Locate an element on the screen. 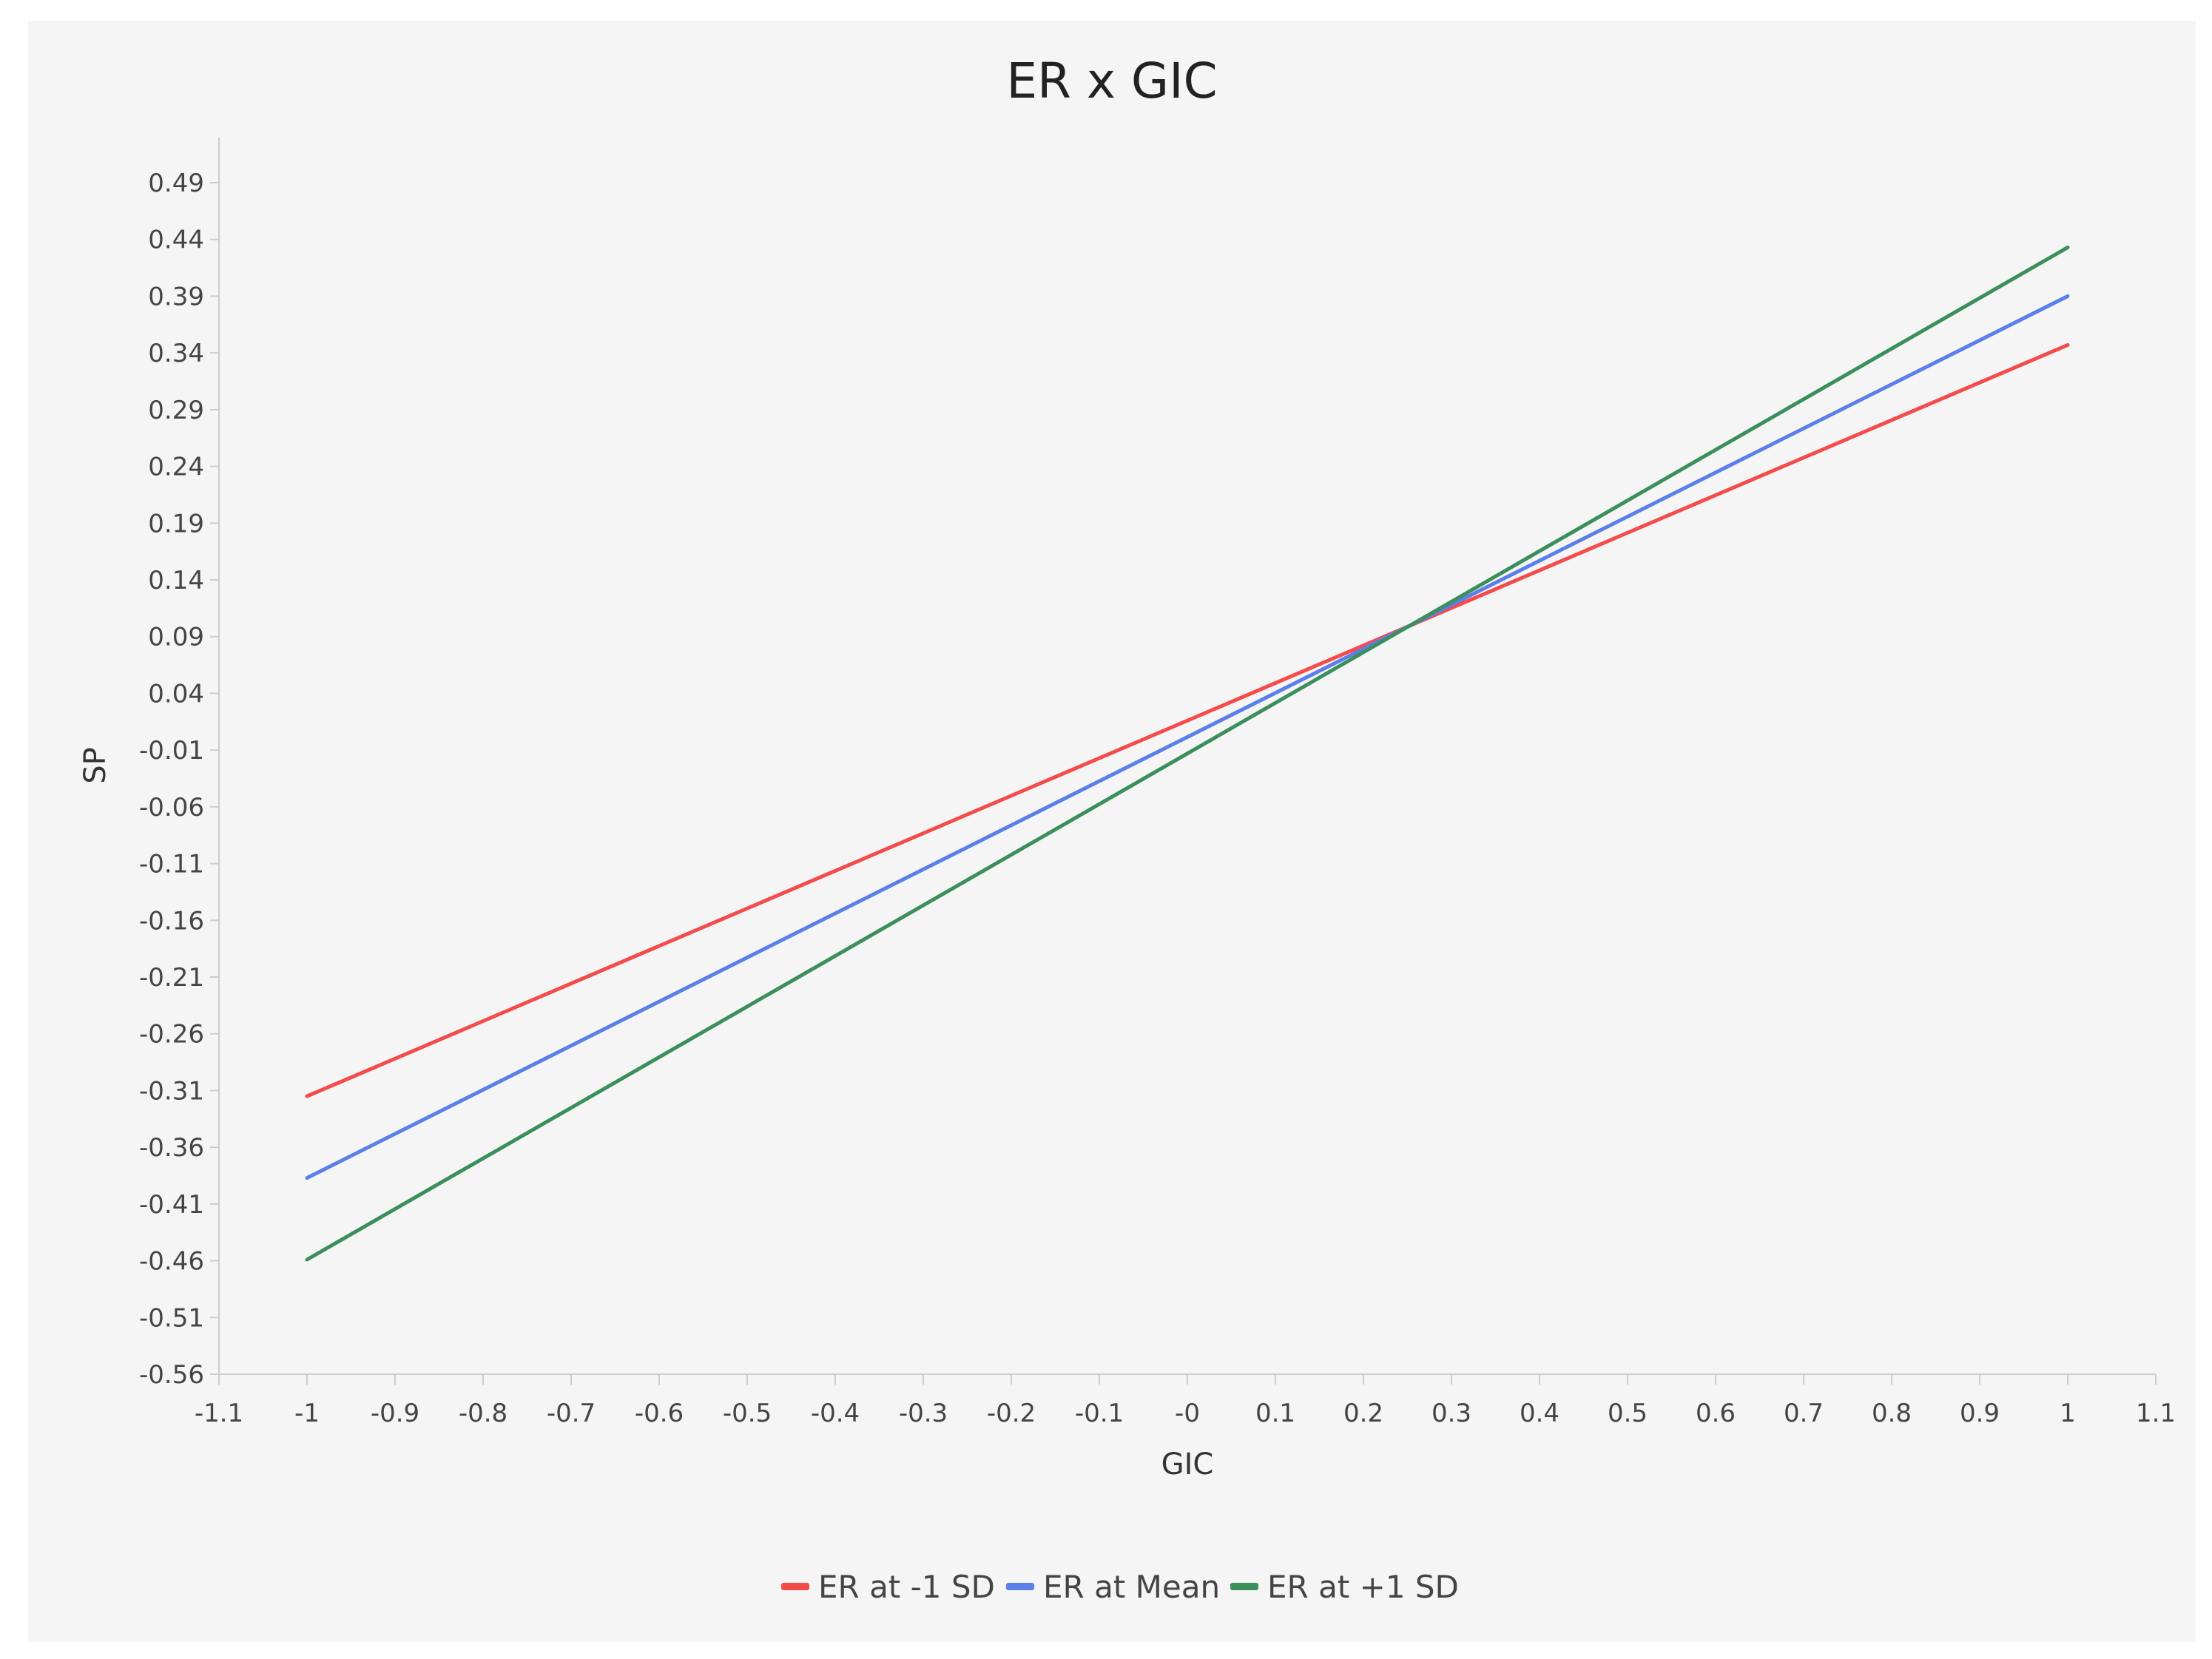  y-tick-label: -0.31 is located at coordinates (171, 1091).